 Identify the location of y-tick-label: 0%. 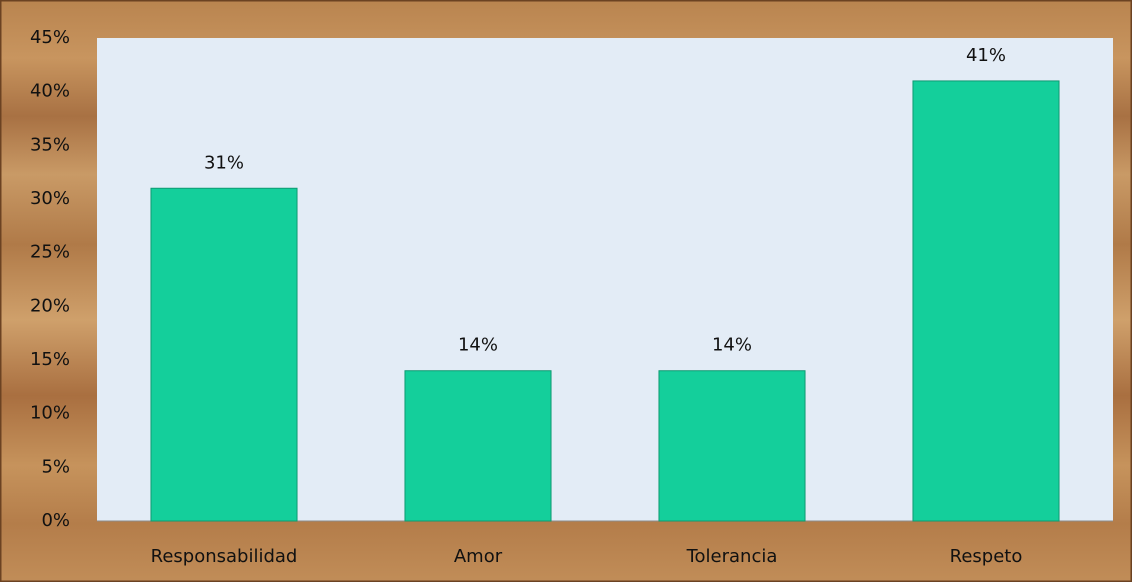
(55, 520).